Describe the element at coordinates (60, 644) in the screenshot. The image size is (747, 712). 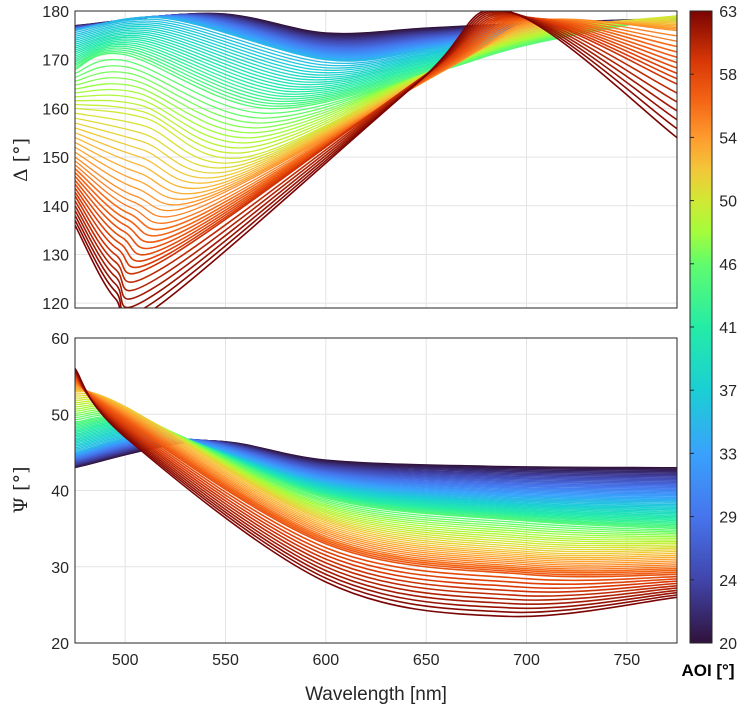
I see `psi-y-tick-label: 20` at that location.